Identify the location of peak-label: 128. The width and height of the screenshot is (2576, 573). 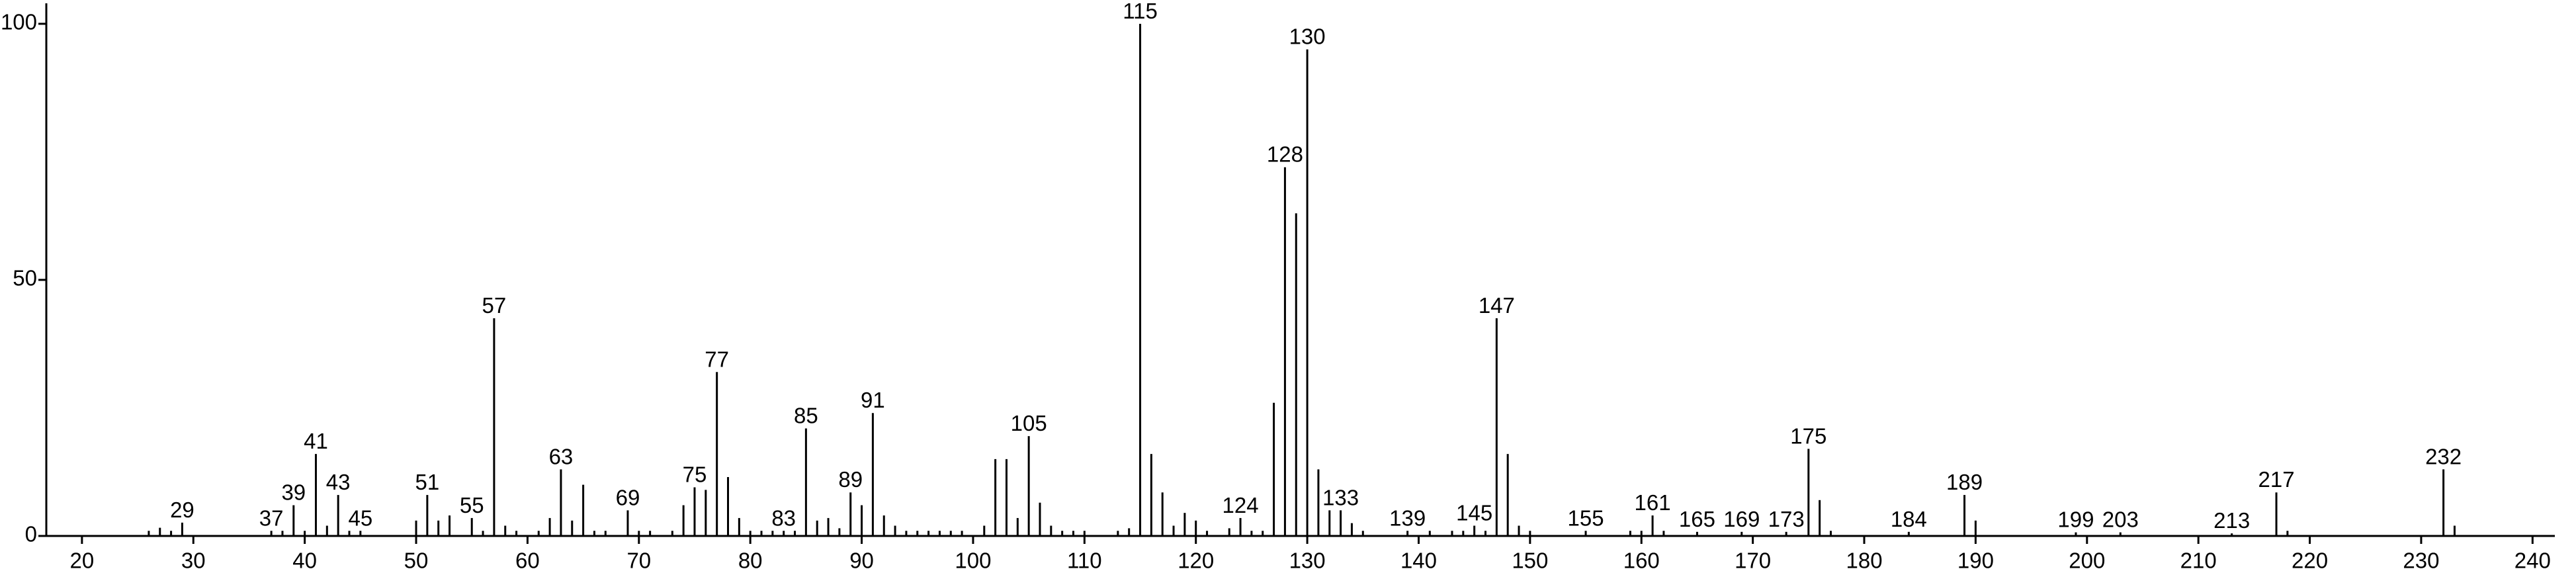
(1285, 154).